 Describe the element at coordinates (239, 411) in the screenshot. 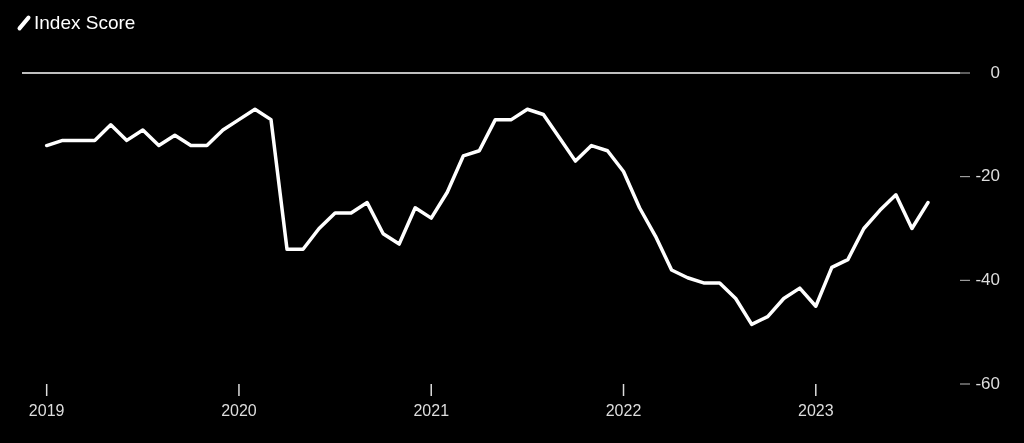

I see `x-tick-label: 2020` at that location.